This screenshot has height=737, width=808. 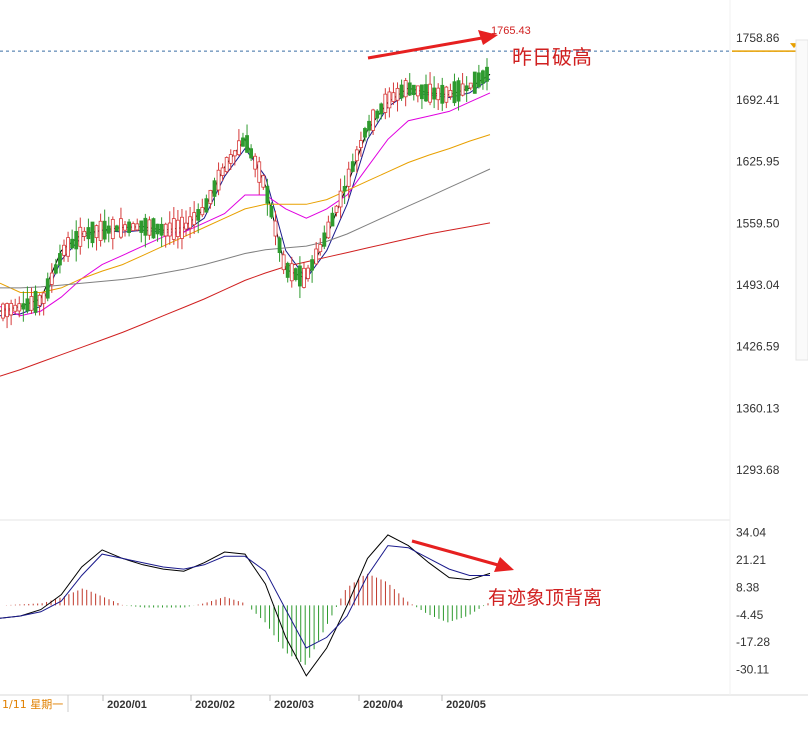 What do you see at coordinates (758, 38) in the screenshot?
I see `price-tick-label: 1758.86` at bounding box center [758, 38].